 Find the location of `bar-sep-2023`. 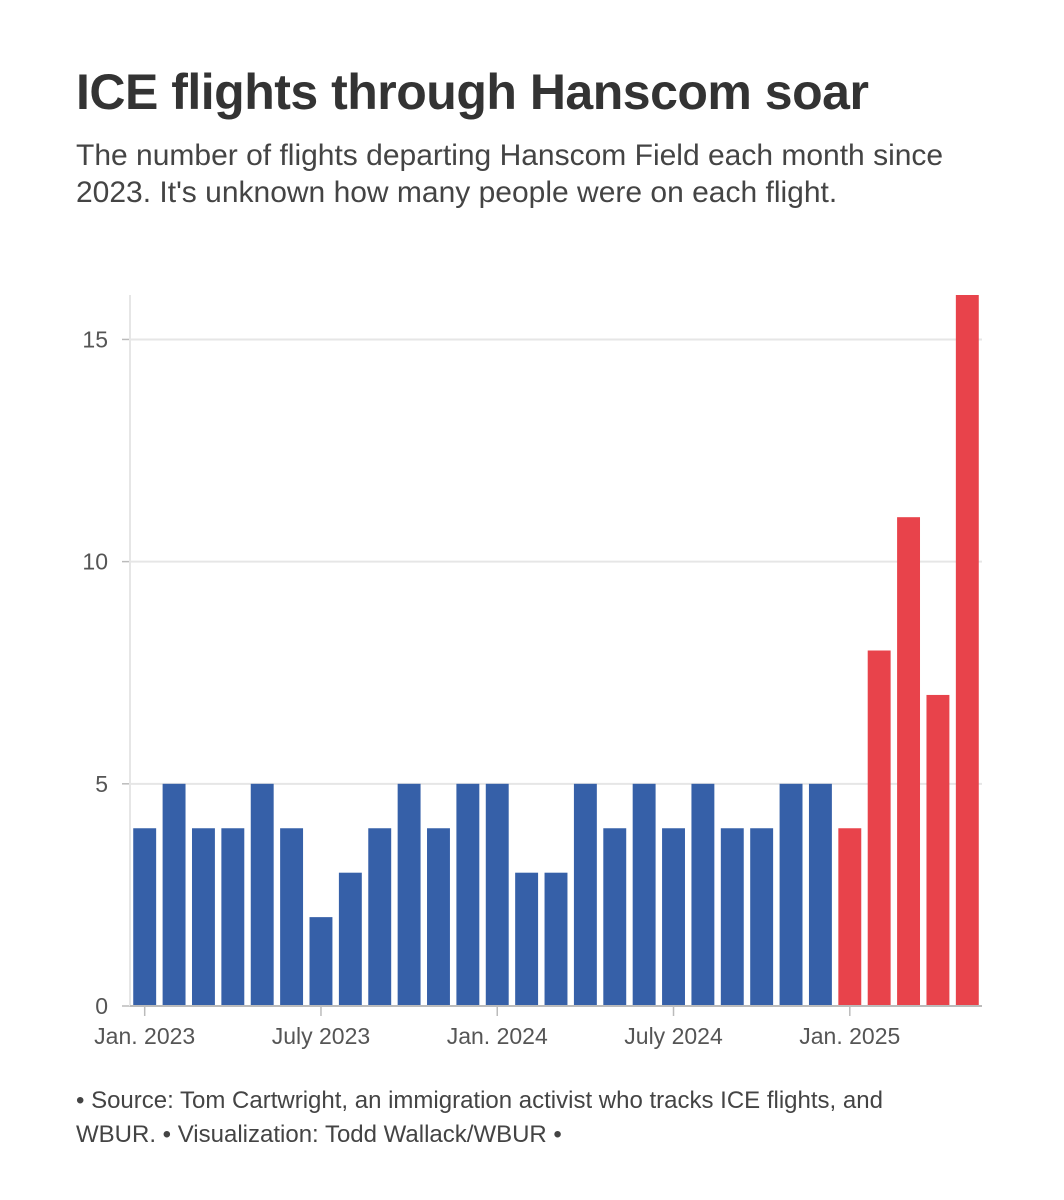

bar-sep-2023 is located at coordinates (380, 917).